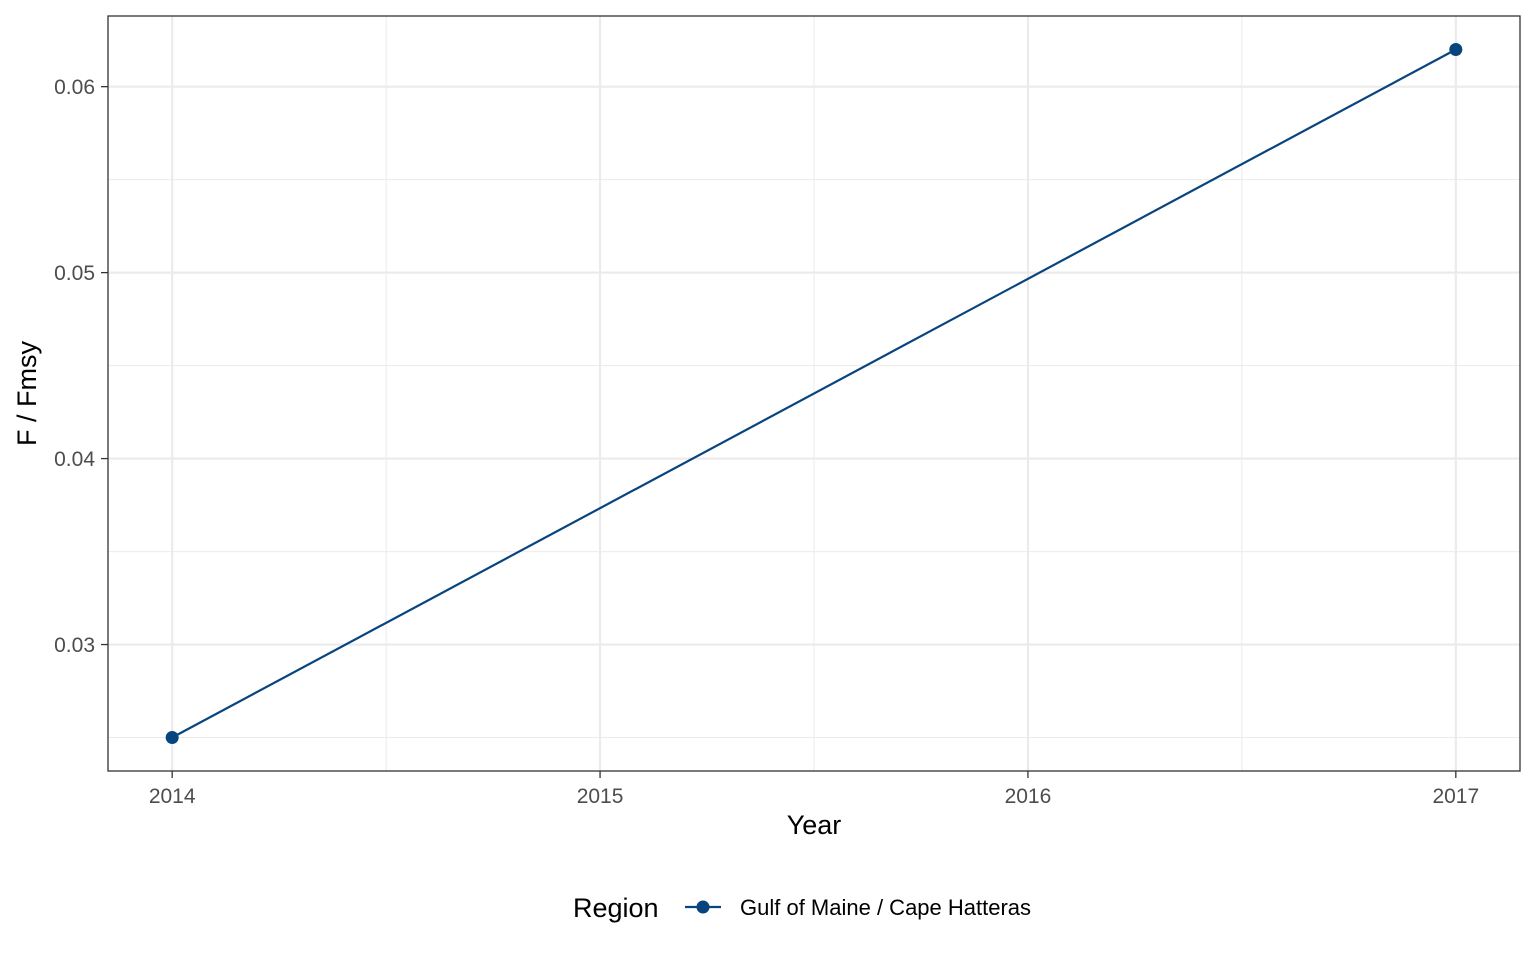 Image resolution: width=1536 pixels, height=960 pixels. Describe the element at coordinates (814, 825) in the screenshot. I see `x-axis-title: Year` at that location.